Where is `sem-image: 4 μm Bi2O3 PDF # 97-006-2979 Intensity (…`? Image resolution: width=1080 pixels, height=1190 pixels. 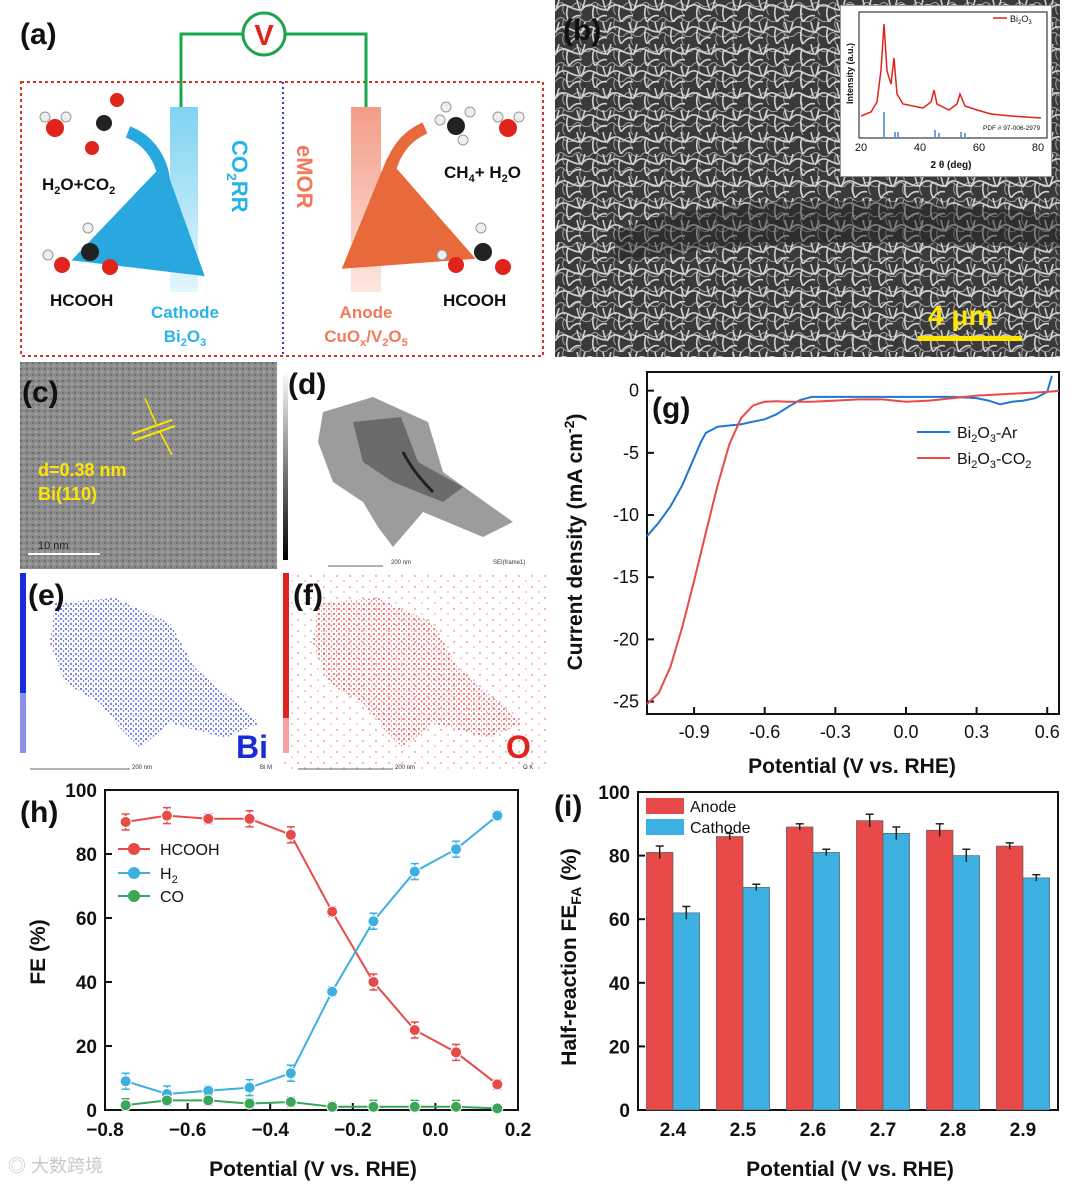
sem-image: 4 μm Bi2O3 PDF # 97-006-2979 Intensity (… is located at coordinates (807, 178).